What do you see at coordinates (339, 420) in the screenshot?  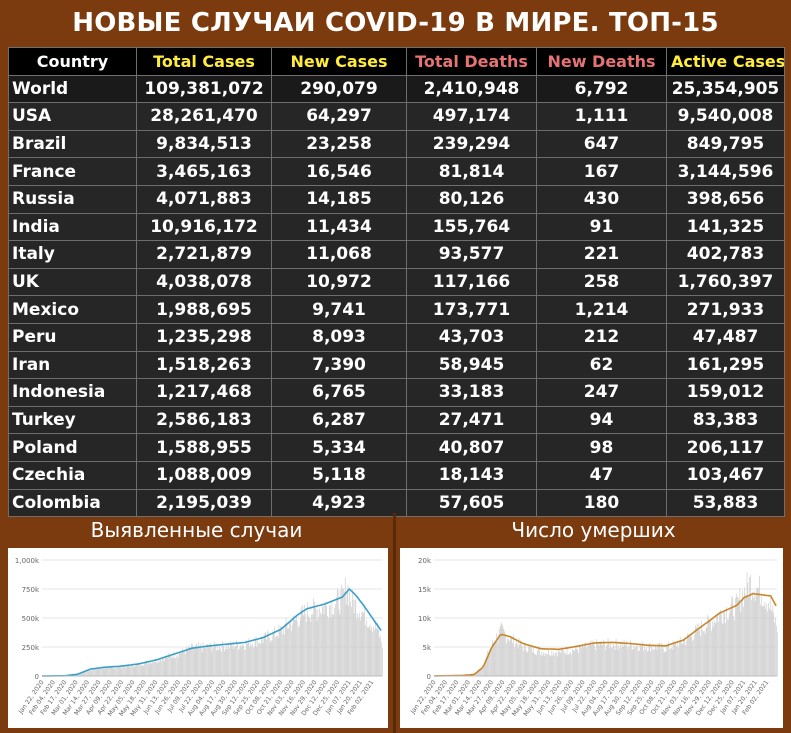 I see `value-cell: 6,287` at bounding box center [339, 420].